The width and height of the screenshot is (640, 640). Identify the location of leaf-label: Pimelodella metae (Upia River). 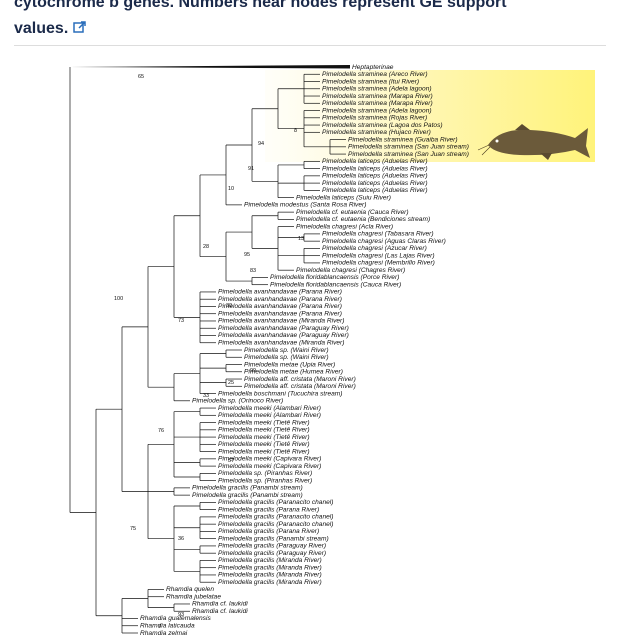
(289, 364).